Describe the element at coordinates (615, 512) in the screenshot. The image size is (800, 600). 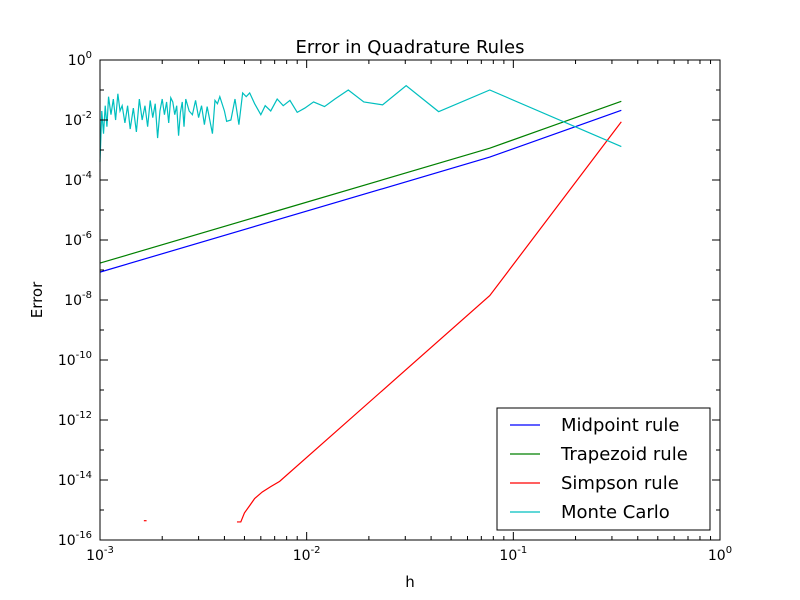
I see `legend-label-3: Monte Carlo` at that location.